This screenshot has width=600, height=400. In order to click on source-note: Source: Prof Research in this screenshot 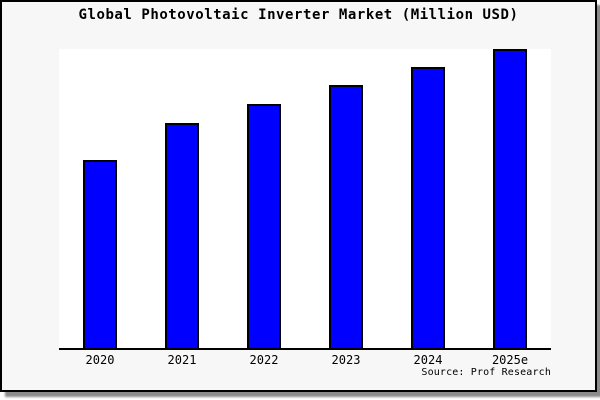, I will do `click(486, 372)`.